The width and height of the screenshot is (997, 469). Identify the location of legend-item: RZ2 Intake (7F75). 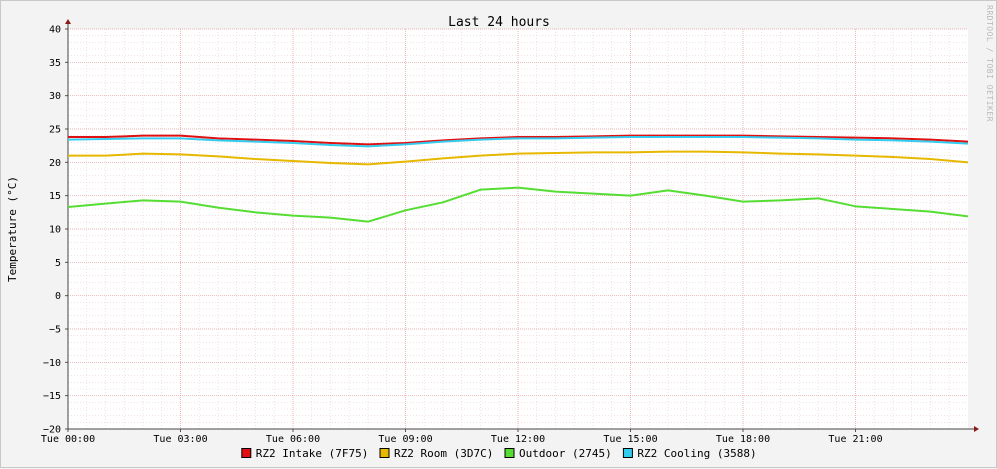
(305, 453).